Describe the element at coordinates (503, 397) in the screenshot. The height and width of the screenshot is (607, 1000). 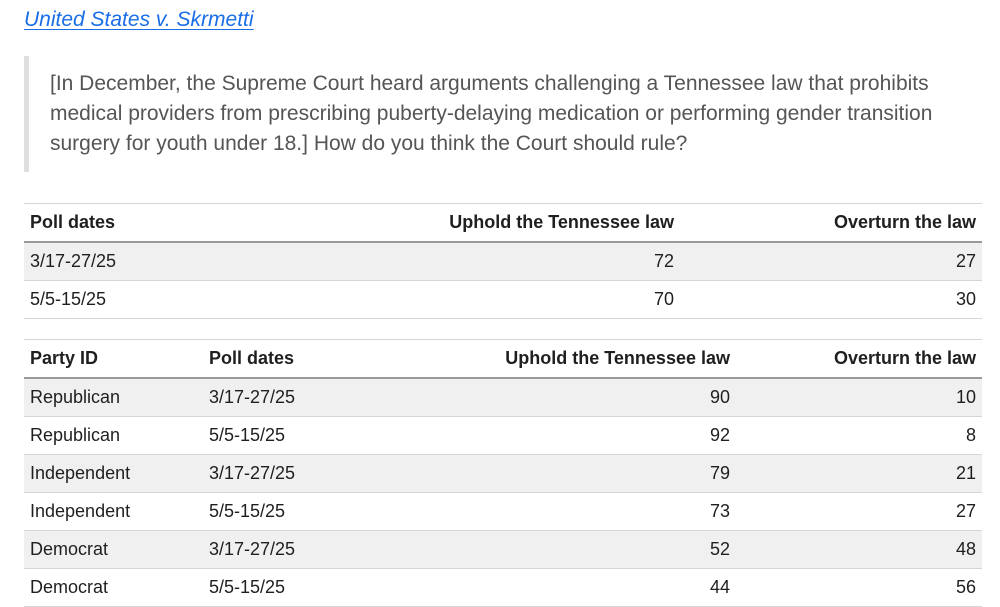
I see `table-row: Republican 3/17-27/25 90 10` at that location.